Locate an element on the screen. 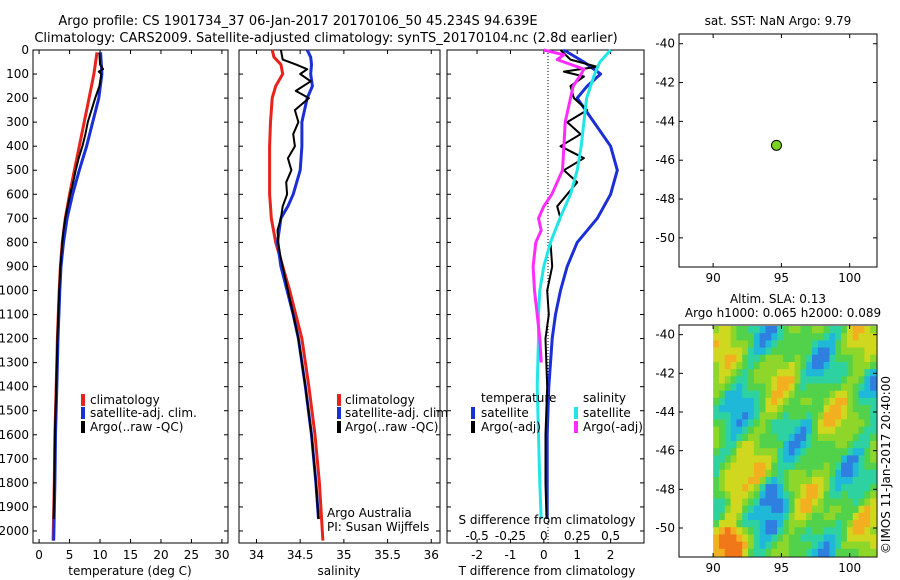  series-line-climatology is located at coordinates (296, 295).